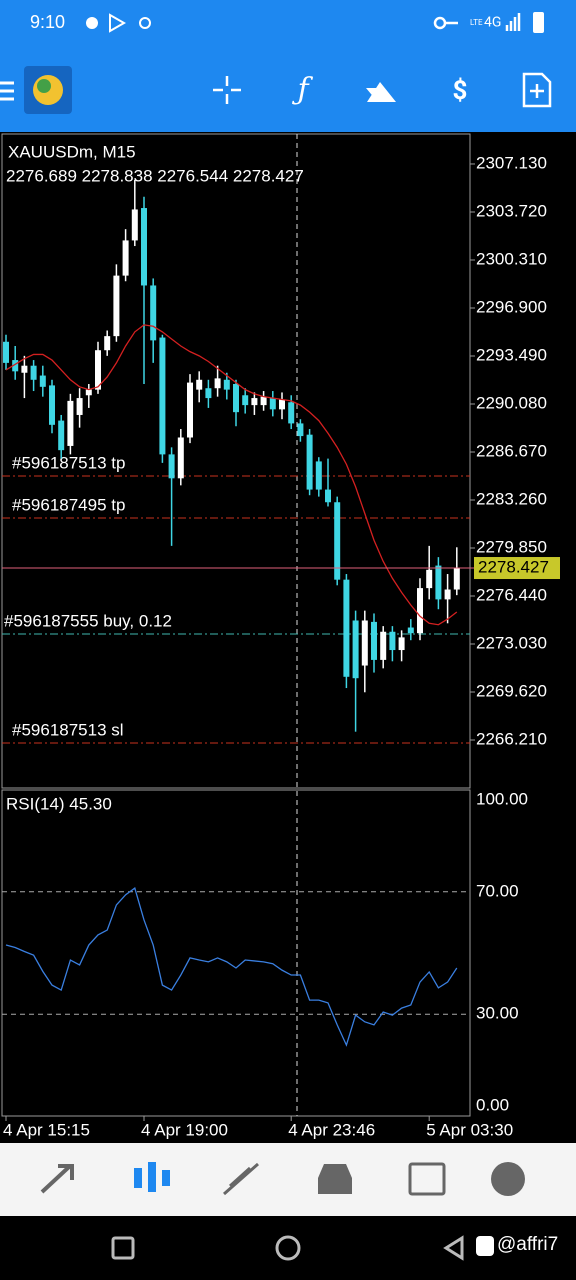 This screenshot has height=1280, width=576. Describe the element at coordinates (68, 504) in the screenshot. I see `order-label: #596187495 tp` at that location.